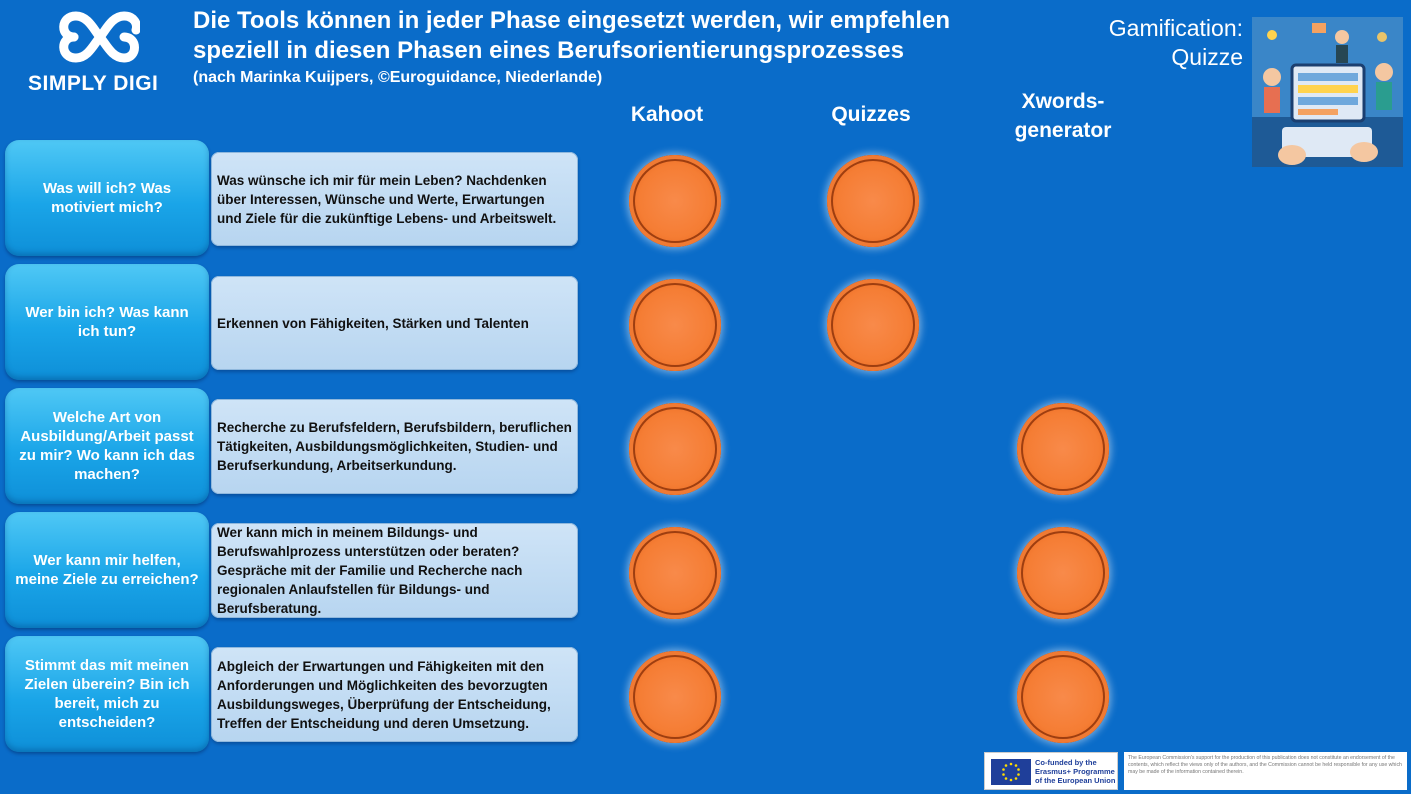 The image size is (1411, 794). I want to click on topic-line-2: Quizze, so click(1207, 57).